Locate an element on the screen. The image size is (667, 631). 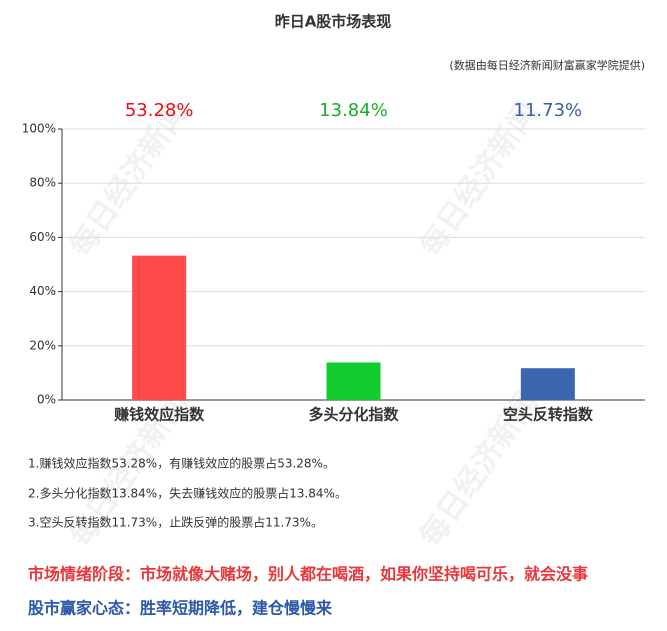
investor-mindset: 股市赢家心态：胜率短期降低，建仓慢慢来 is located at coordinates (180, 608).